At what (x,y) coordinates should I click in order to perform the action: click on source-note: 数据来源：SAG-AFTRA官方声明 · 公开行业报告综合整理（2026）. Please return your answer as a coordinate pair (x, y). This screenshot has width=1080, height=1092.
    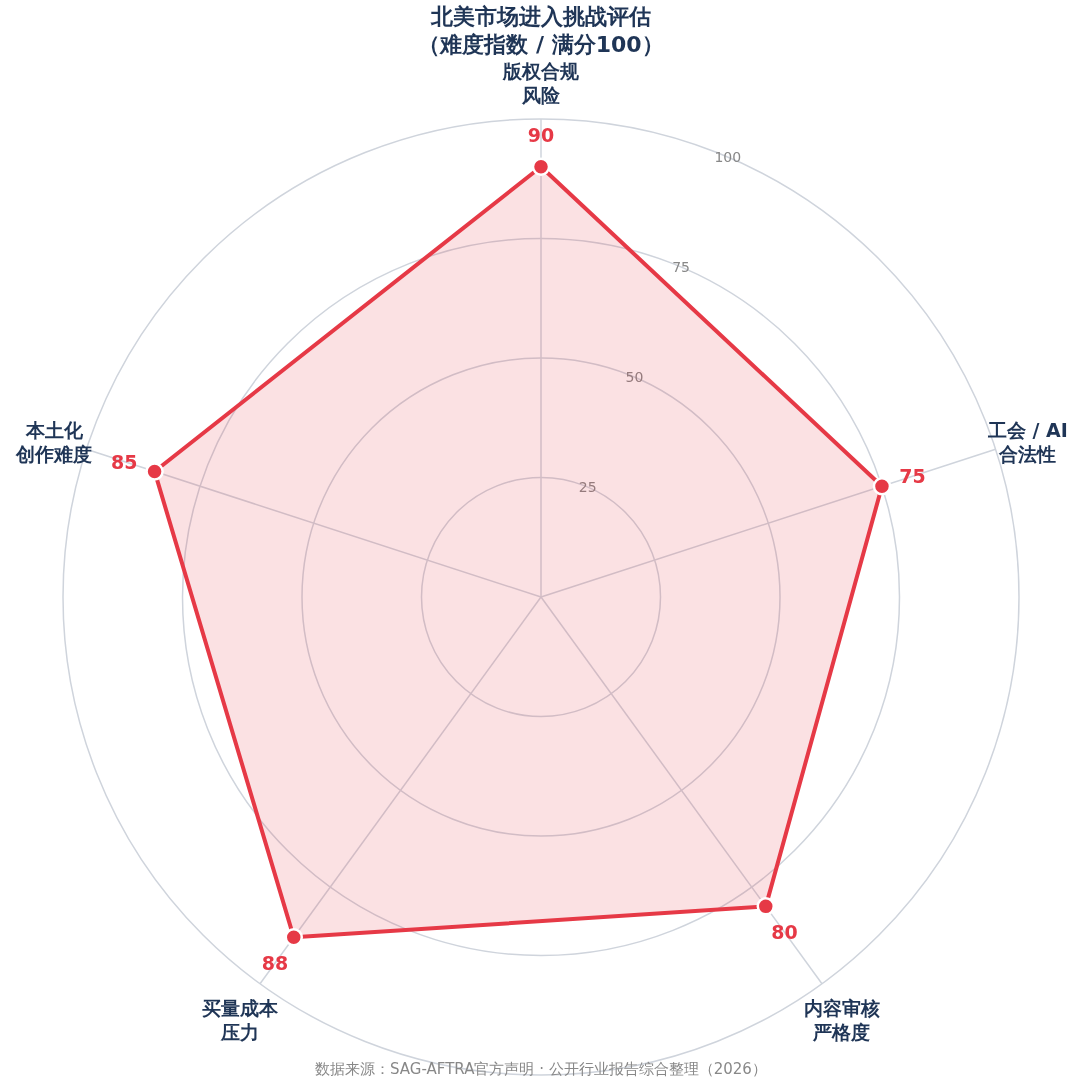
    Looking at the image, I should click on (541, 1069).